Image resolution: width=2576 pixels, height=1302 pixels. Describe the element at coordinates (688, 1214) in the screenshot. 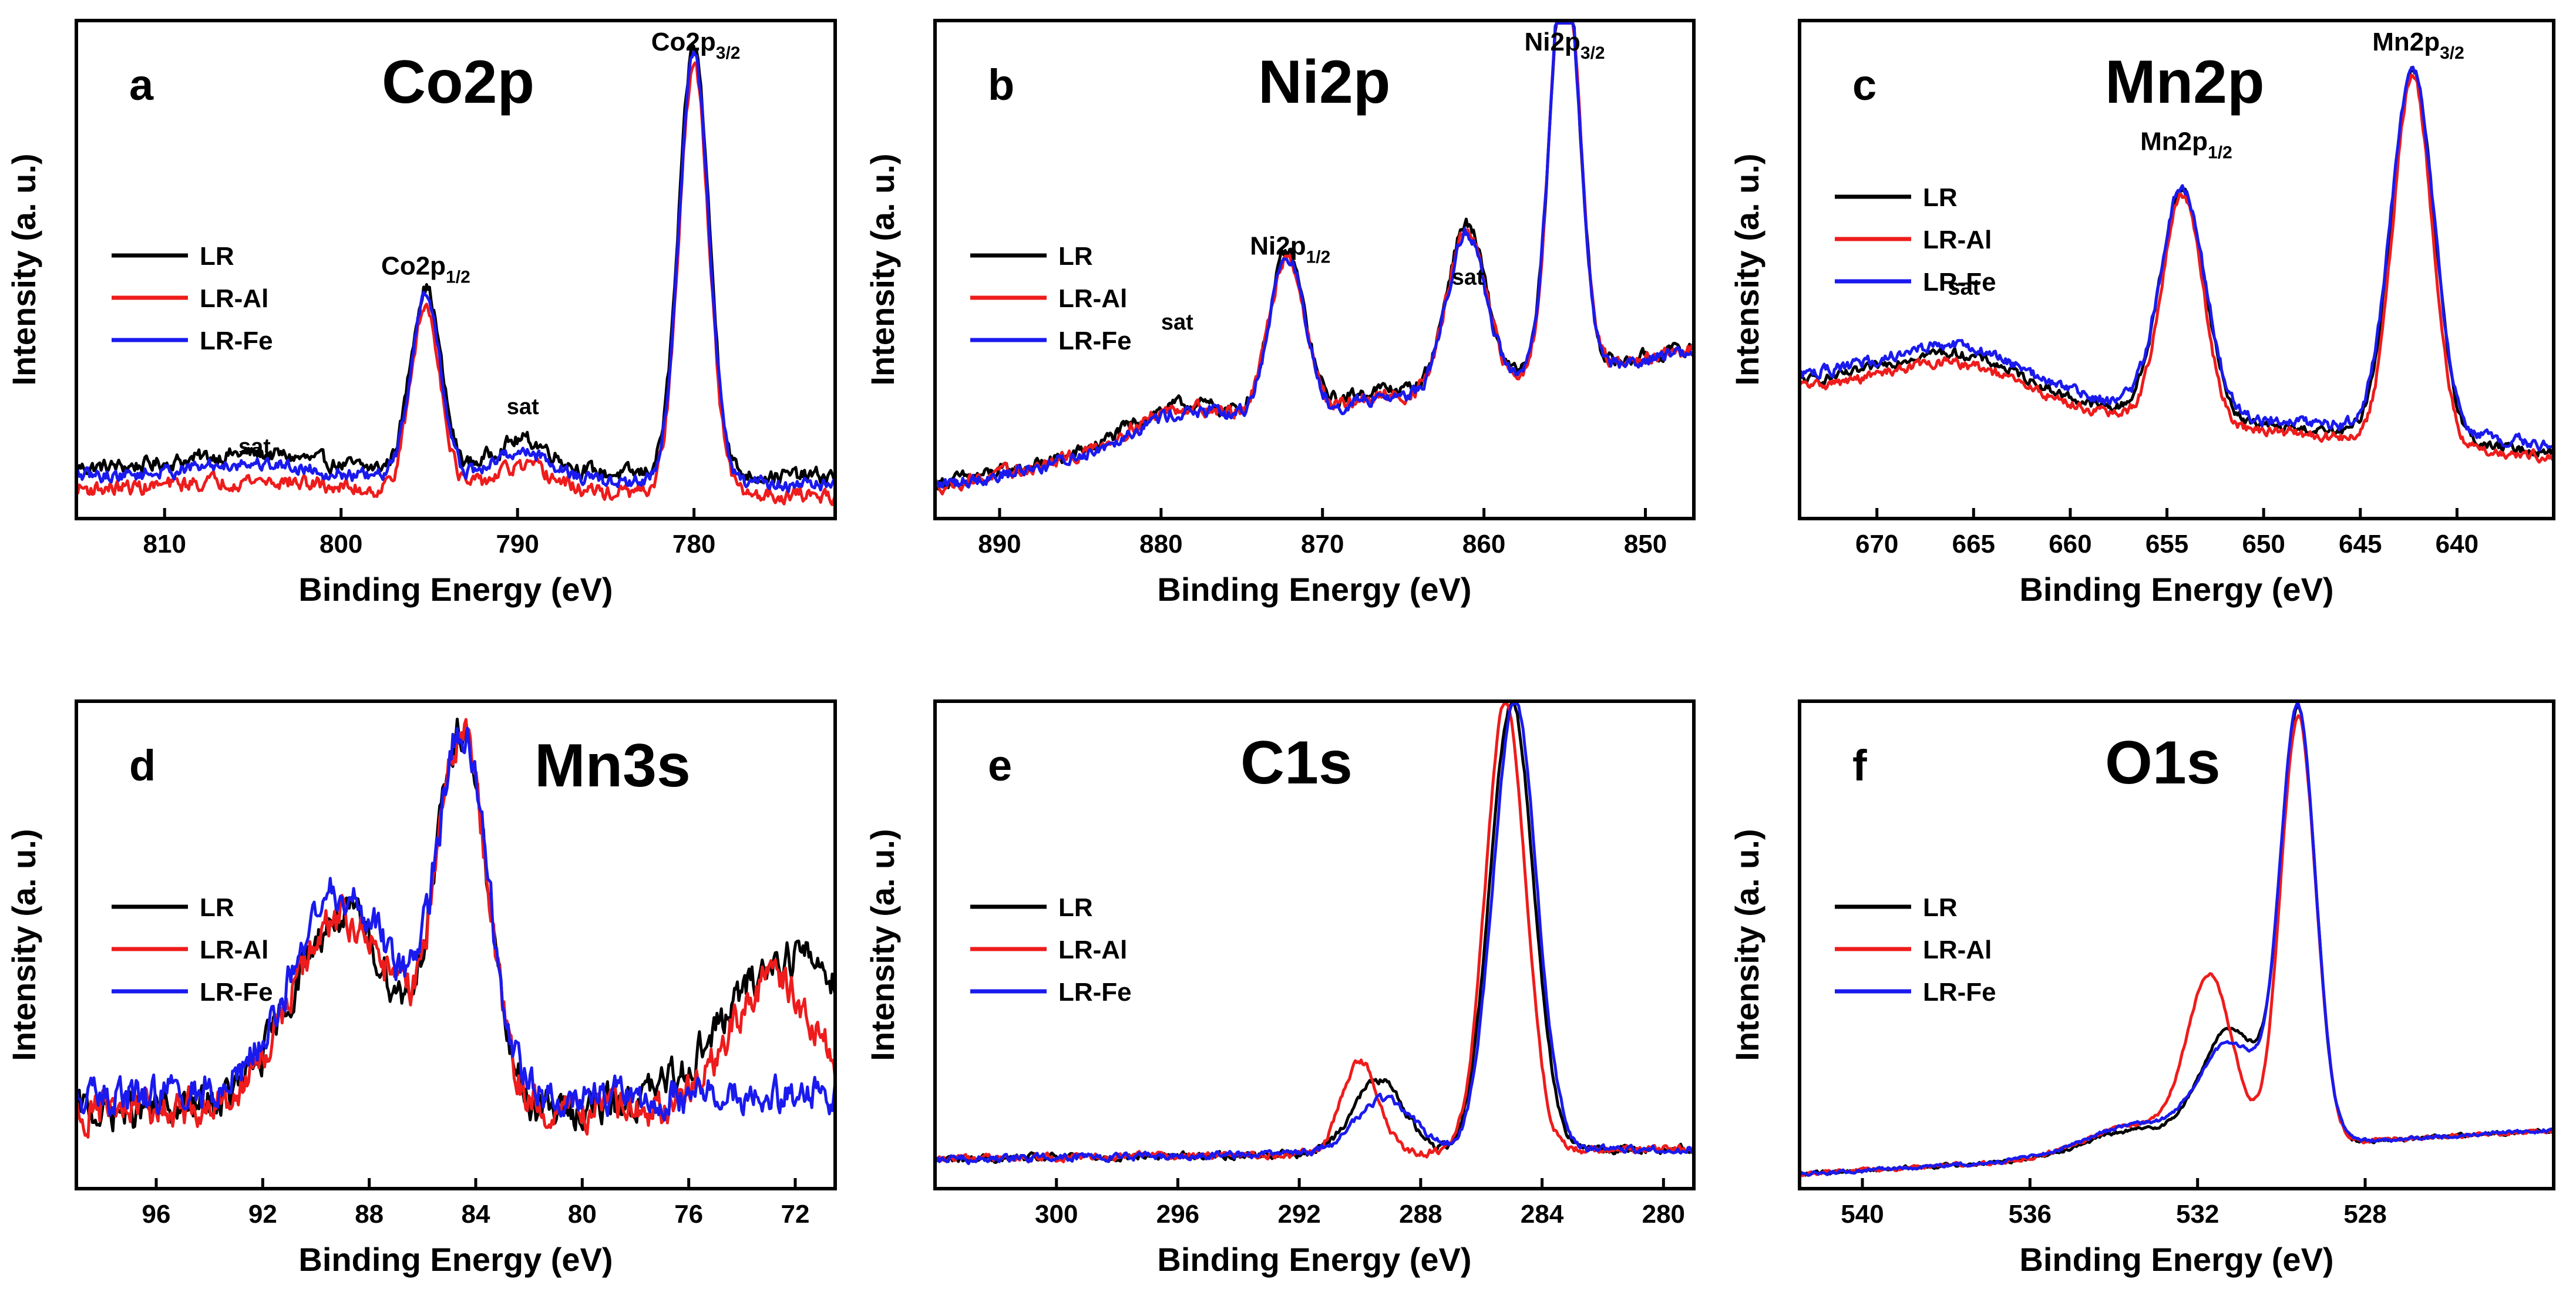

I see `x-tick-label: 76` at that location.